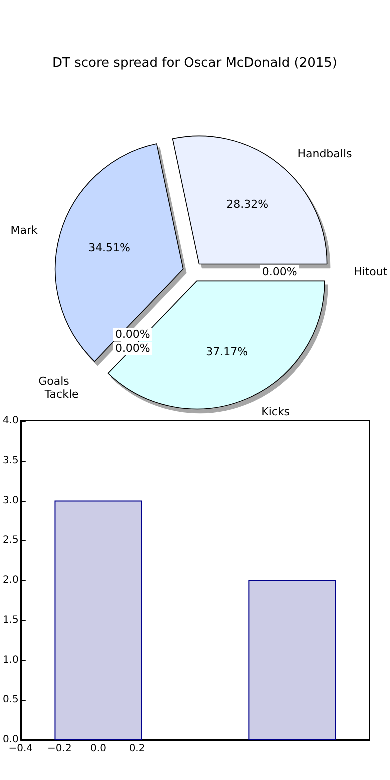  I want to click on chart-title: DT score spread for Oscar McDonald (2015), so click(195, 63).